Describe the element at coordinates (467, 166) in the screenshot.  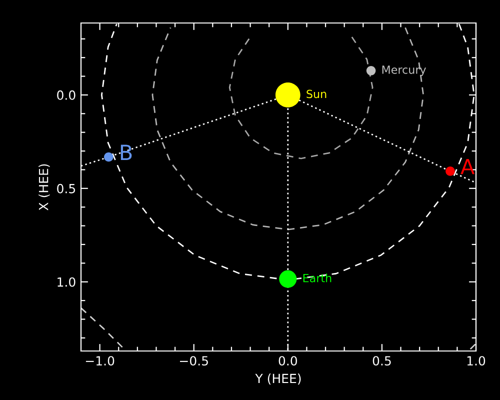
I see `series-label: A` at that location.